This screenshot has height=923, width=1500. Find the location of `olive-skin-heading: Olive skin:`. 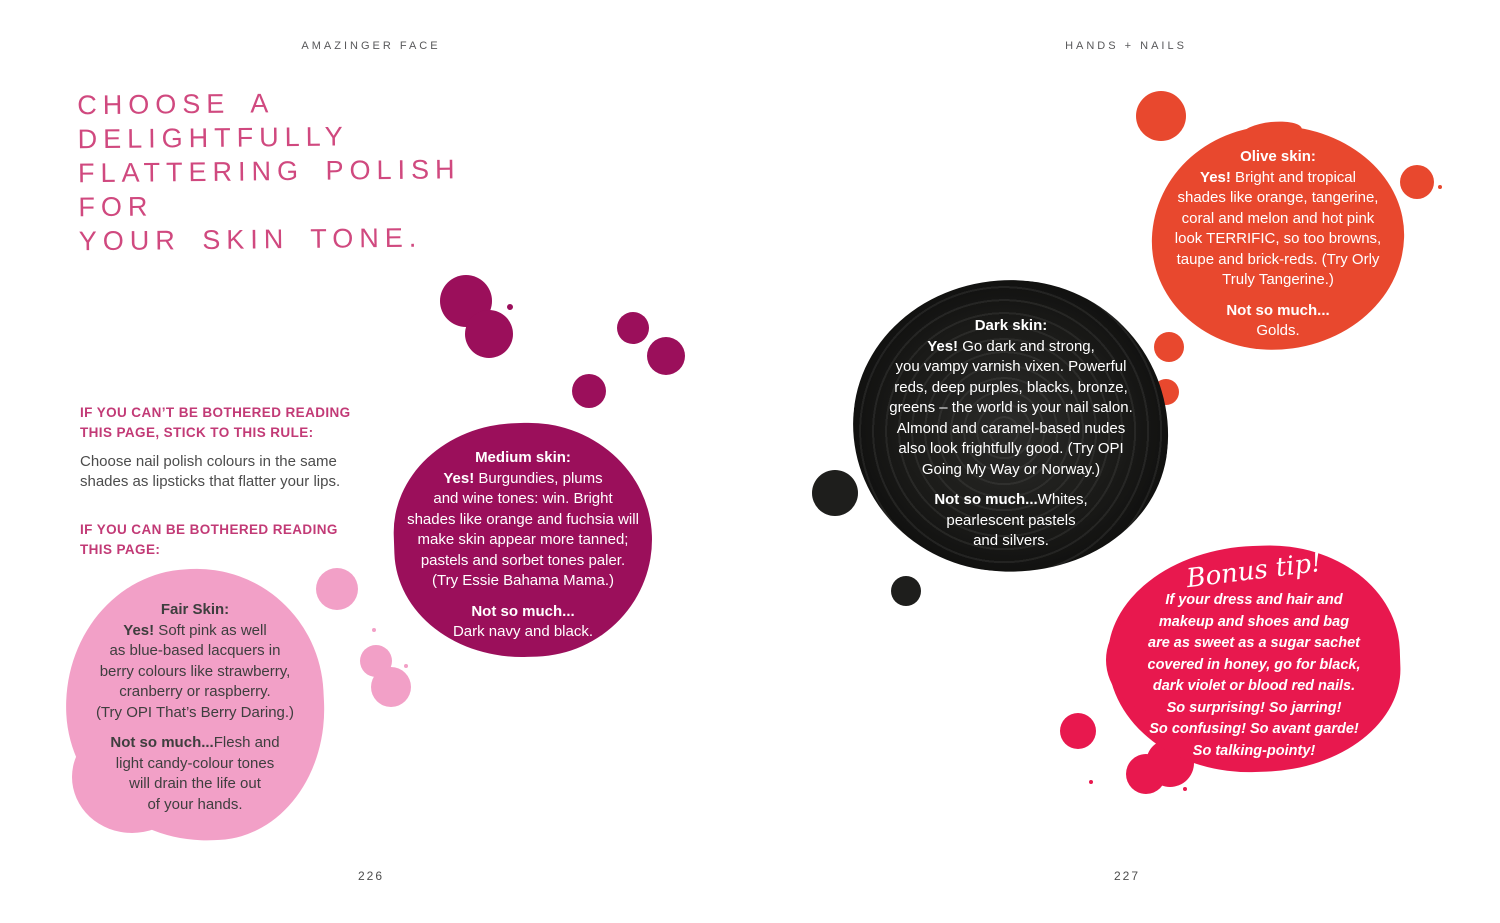

olive-skin-heading: Olive skin: is located at coordinates (1278, 156).